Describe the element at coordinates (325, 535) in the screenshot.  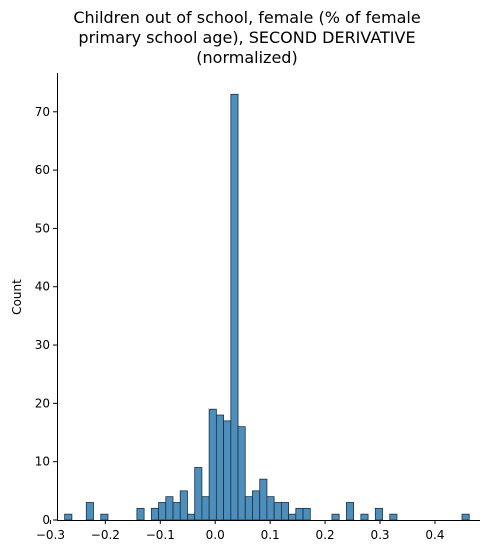
I see `x-tick-label: 0.2` at that location.